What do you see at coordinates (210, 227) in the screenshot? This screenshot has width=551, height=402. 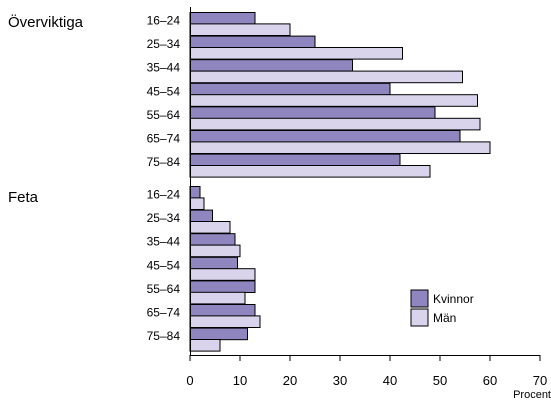 I see `bar-Feta-man-25–34` at bounding box center [210, 227].